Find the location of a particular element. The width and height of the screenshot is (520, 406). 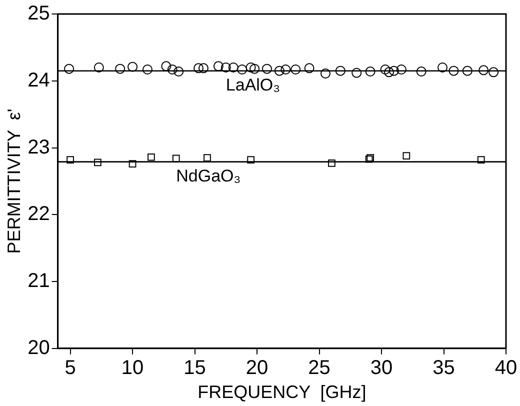

series-label: NdGaO₃ is located at coordinates (208, 176).